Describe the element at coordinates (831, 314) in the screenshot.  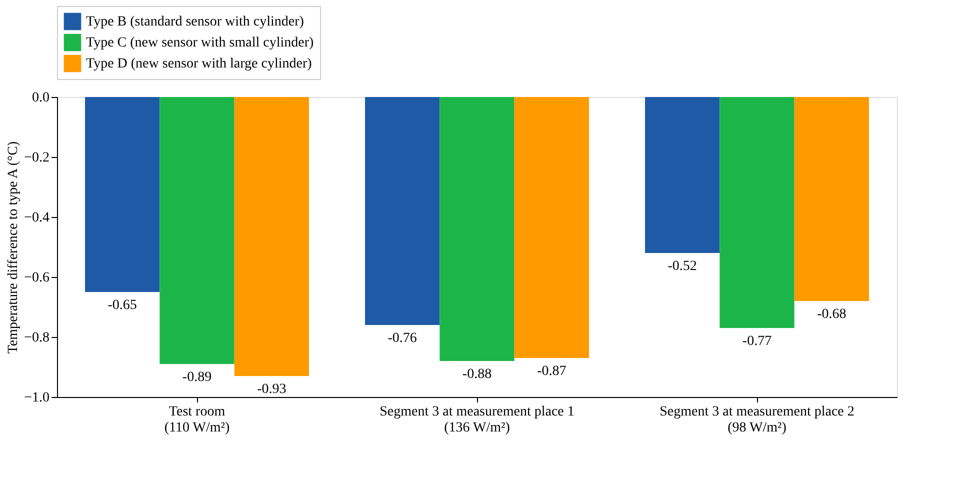
I see `data-label: -0.68` at that location.